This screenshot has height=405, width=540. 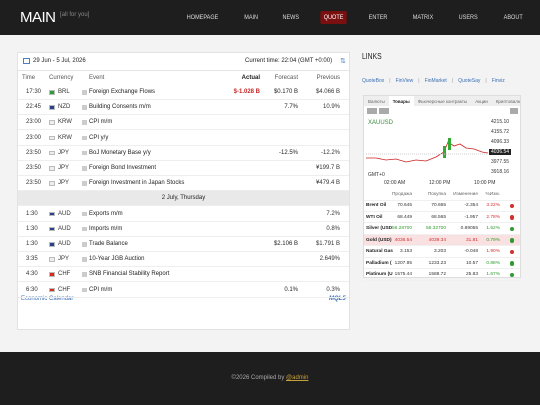 I want to click on nav-item: MAIN, so click(x=251, y=17).